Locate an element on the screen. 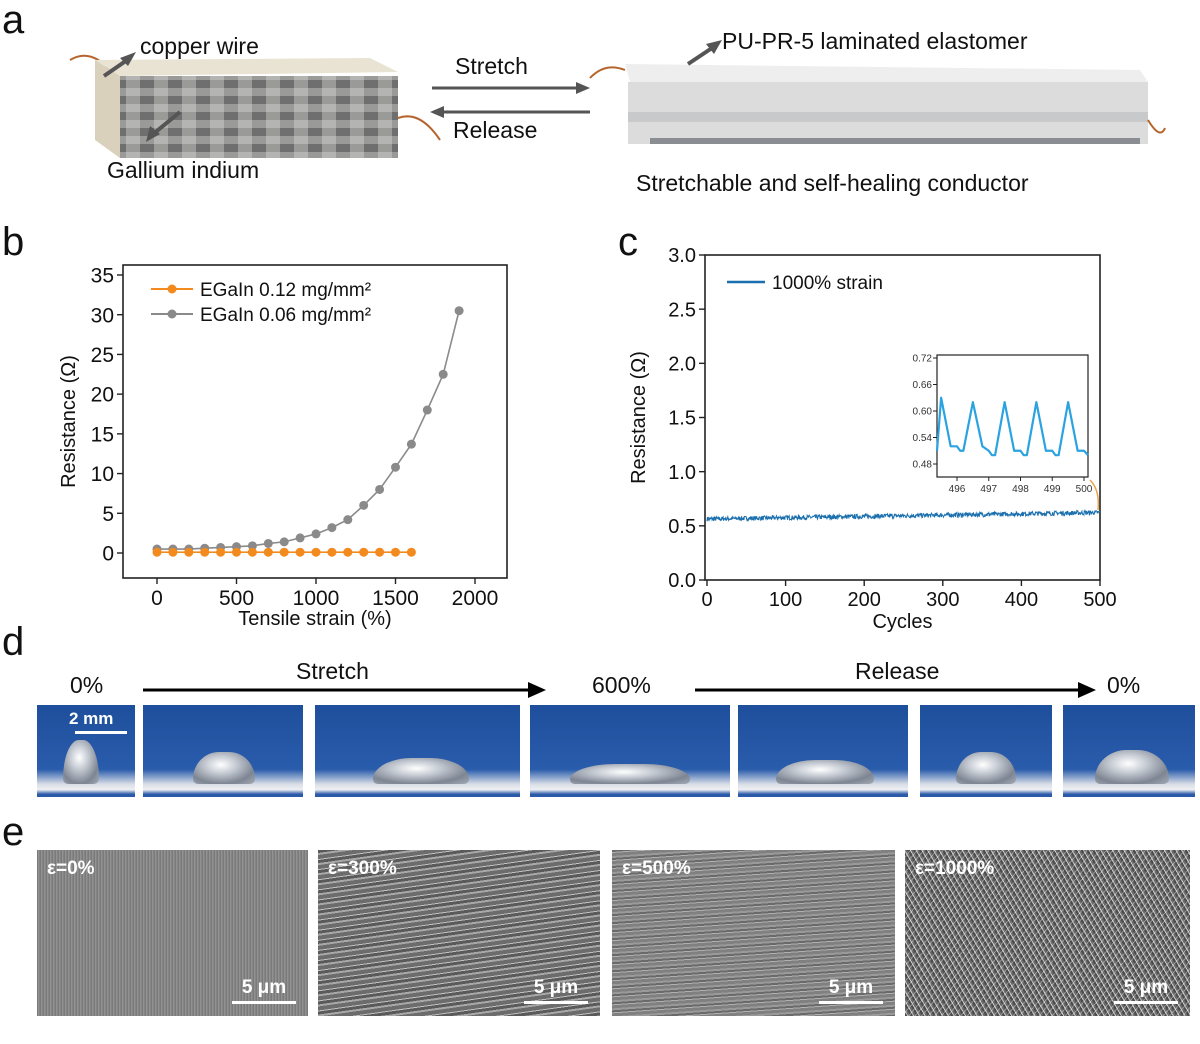 Image resolution: width=1200 pixels, height=1044 pixels. inset-connector is located at coordinates (1094, 495).